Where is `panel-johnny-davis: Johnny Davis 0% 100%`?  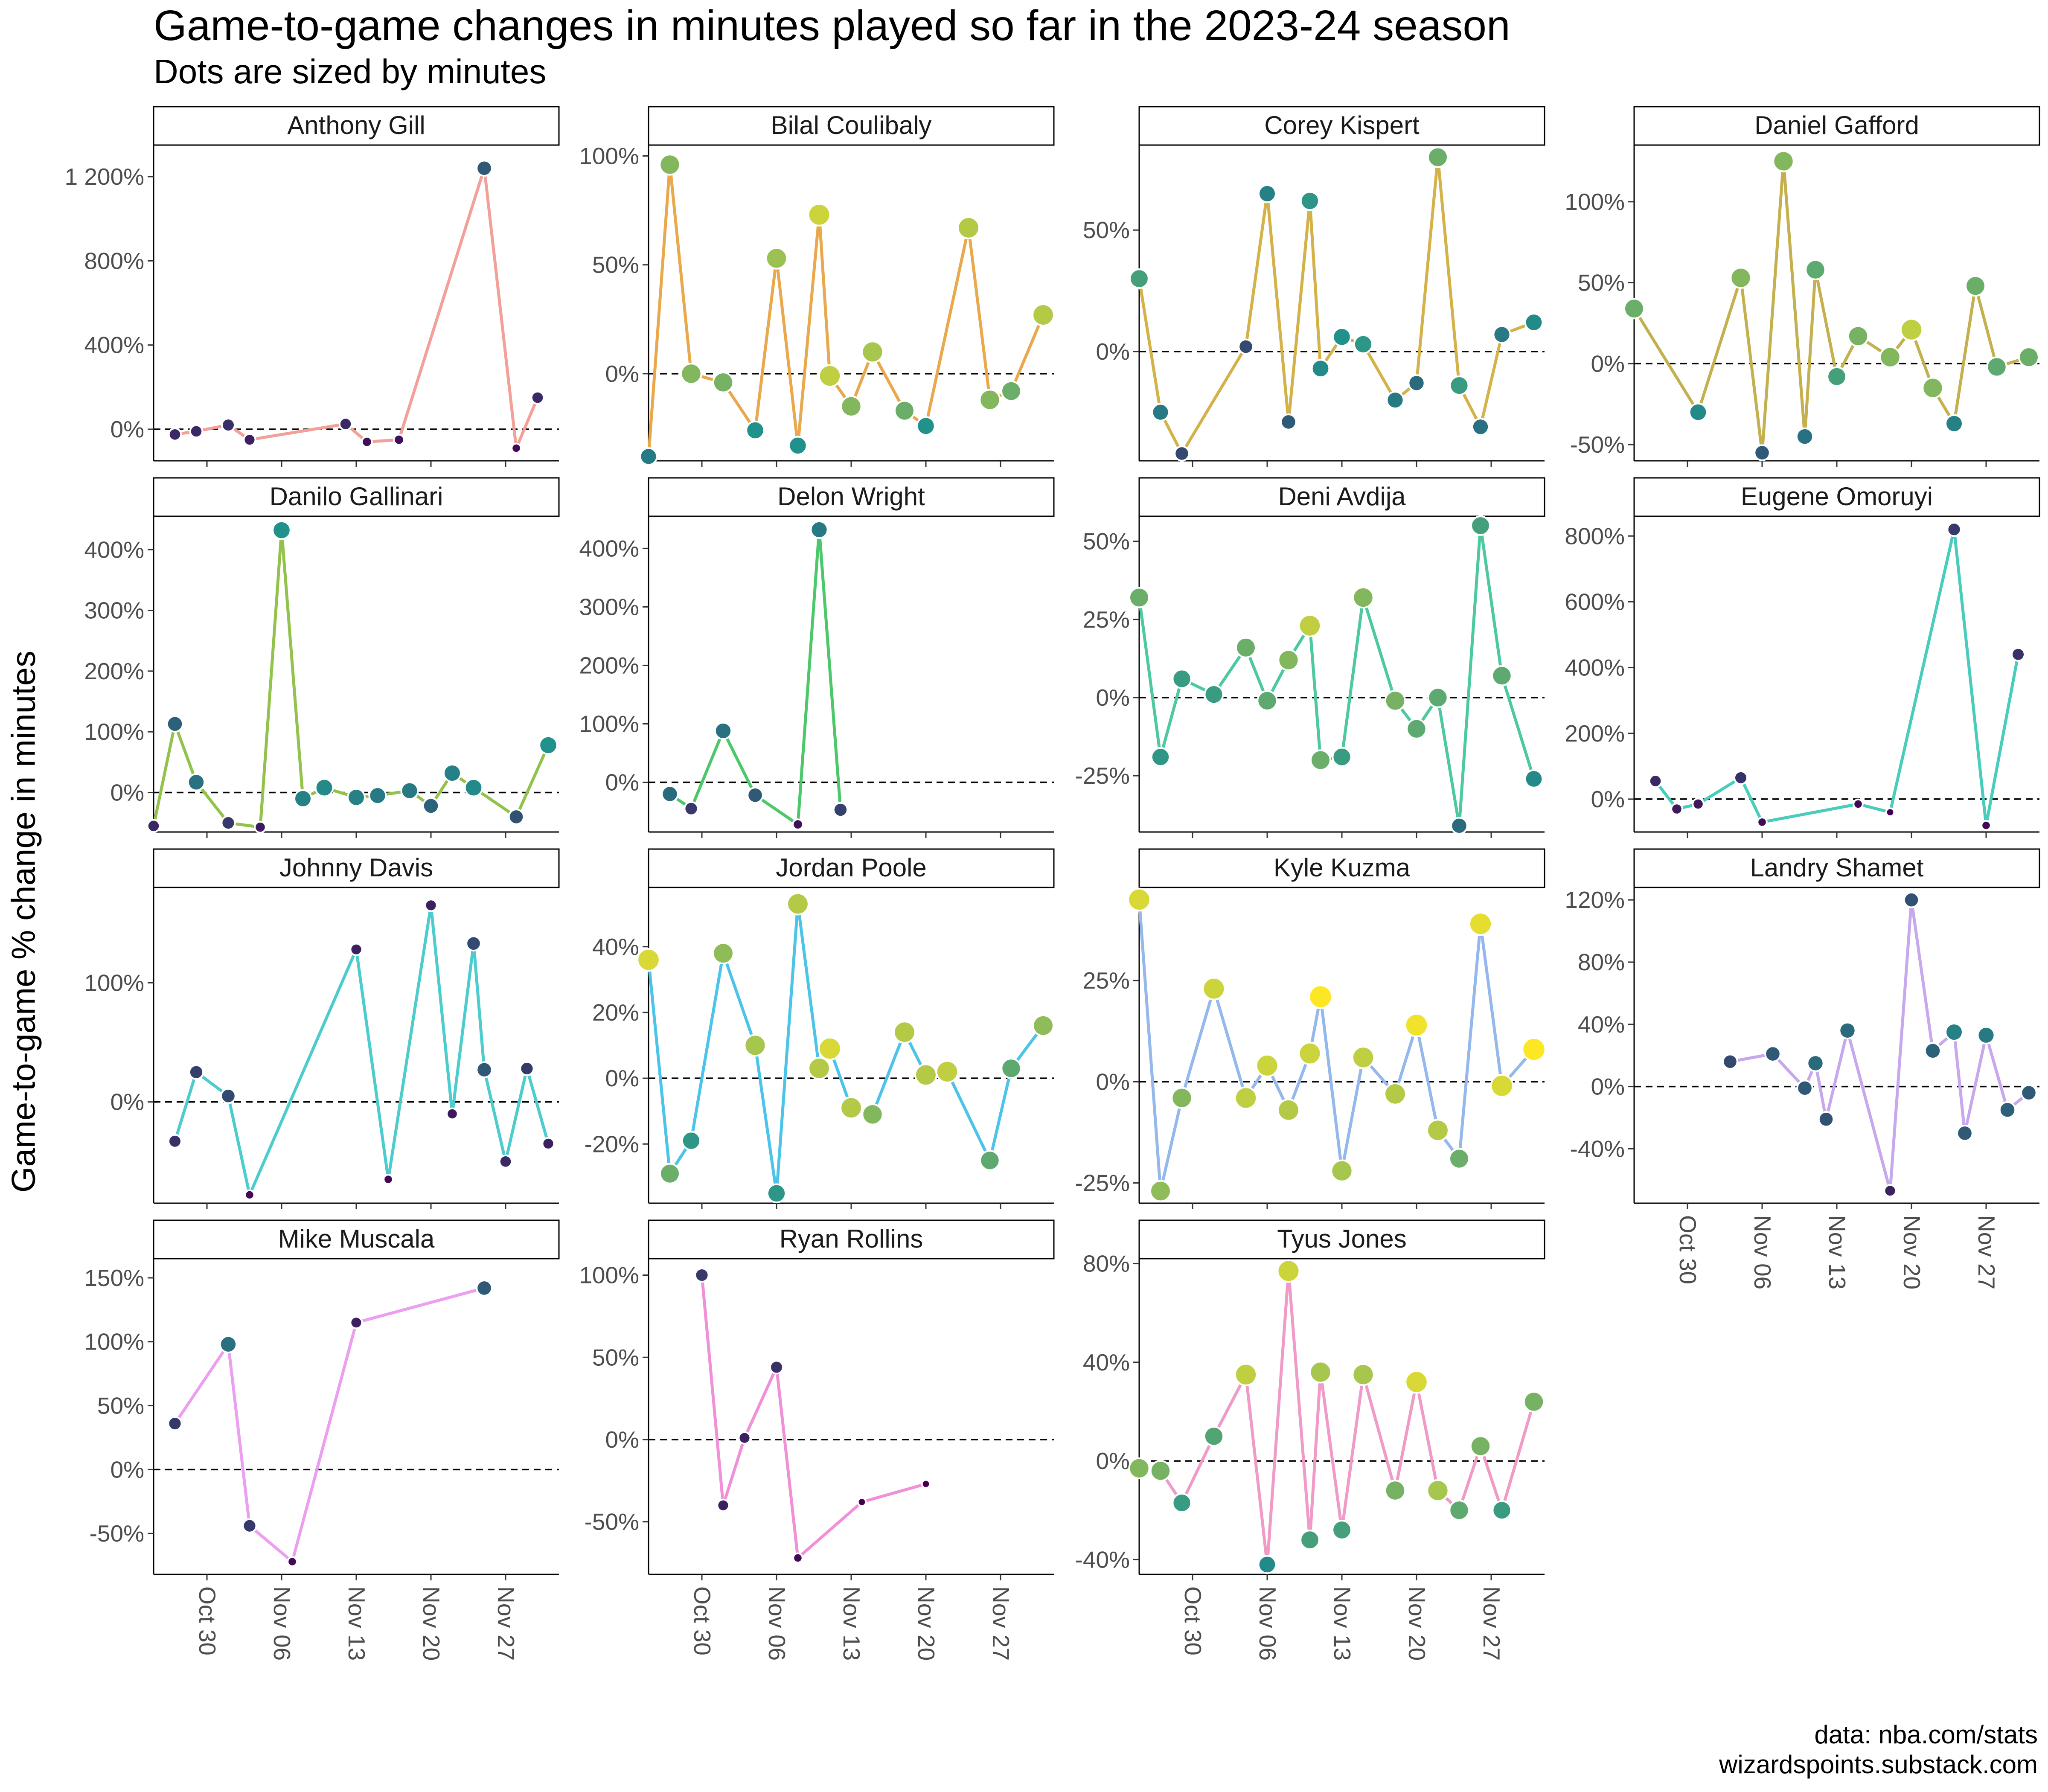 panel-johnny-davis: Johnny Davis 0% 100% is located at coordinates (322, 1028).